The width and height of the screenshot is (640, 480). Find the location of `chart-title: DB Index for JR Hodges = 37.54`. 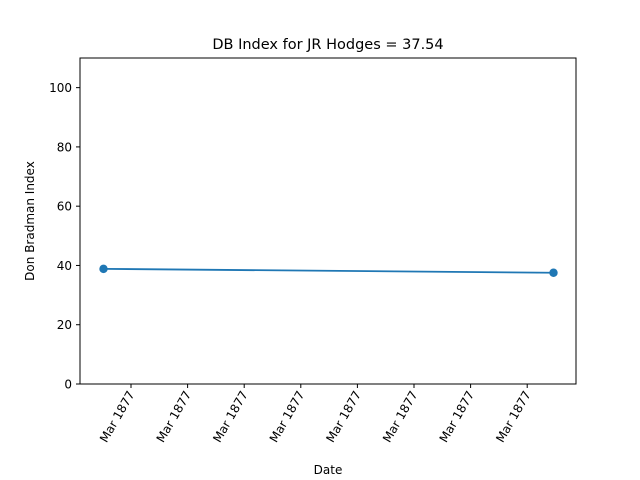

chart-title: DB Index for JR Hodges = 37.54 is located at coordinates (327, 45).